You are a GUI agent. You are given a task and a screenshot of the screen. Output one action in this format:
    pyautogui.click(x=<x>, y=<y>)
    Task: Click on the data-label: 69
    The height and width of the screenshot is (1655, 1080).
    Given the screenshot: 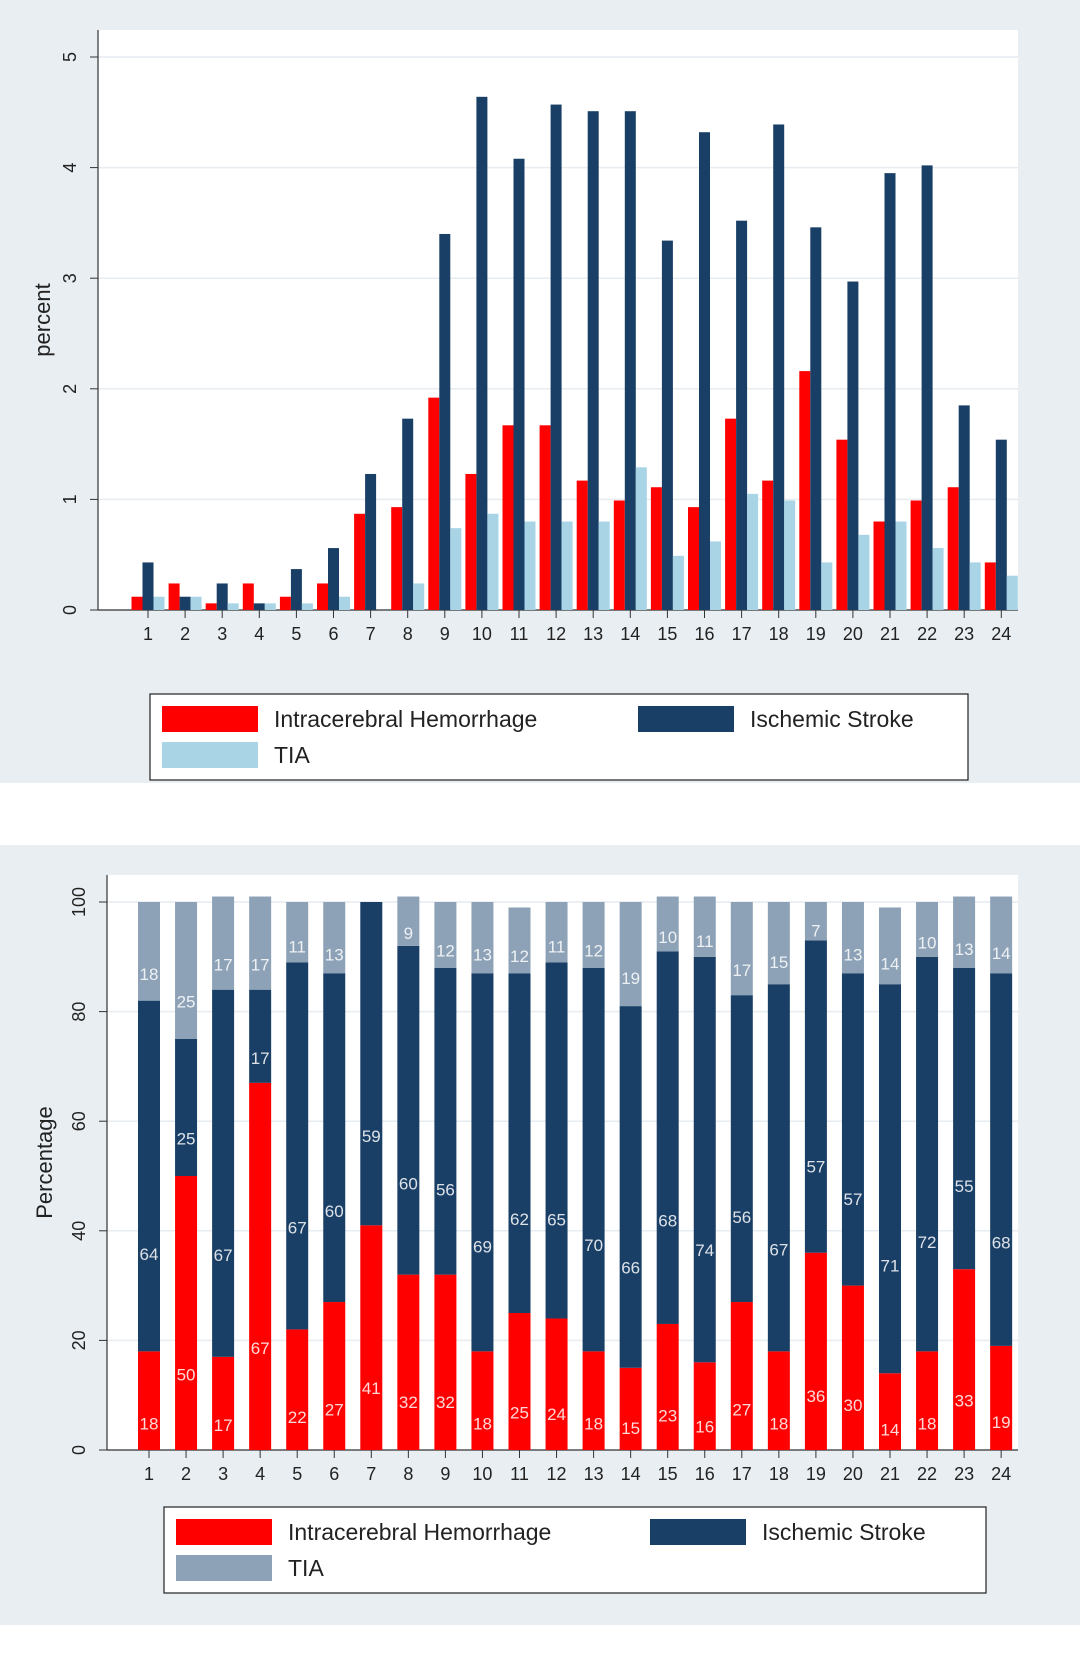 What is the action you would take?
    pyautogui.click(x=482, y=1246)
    